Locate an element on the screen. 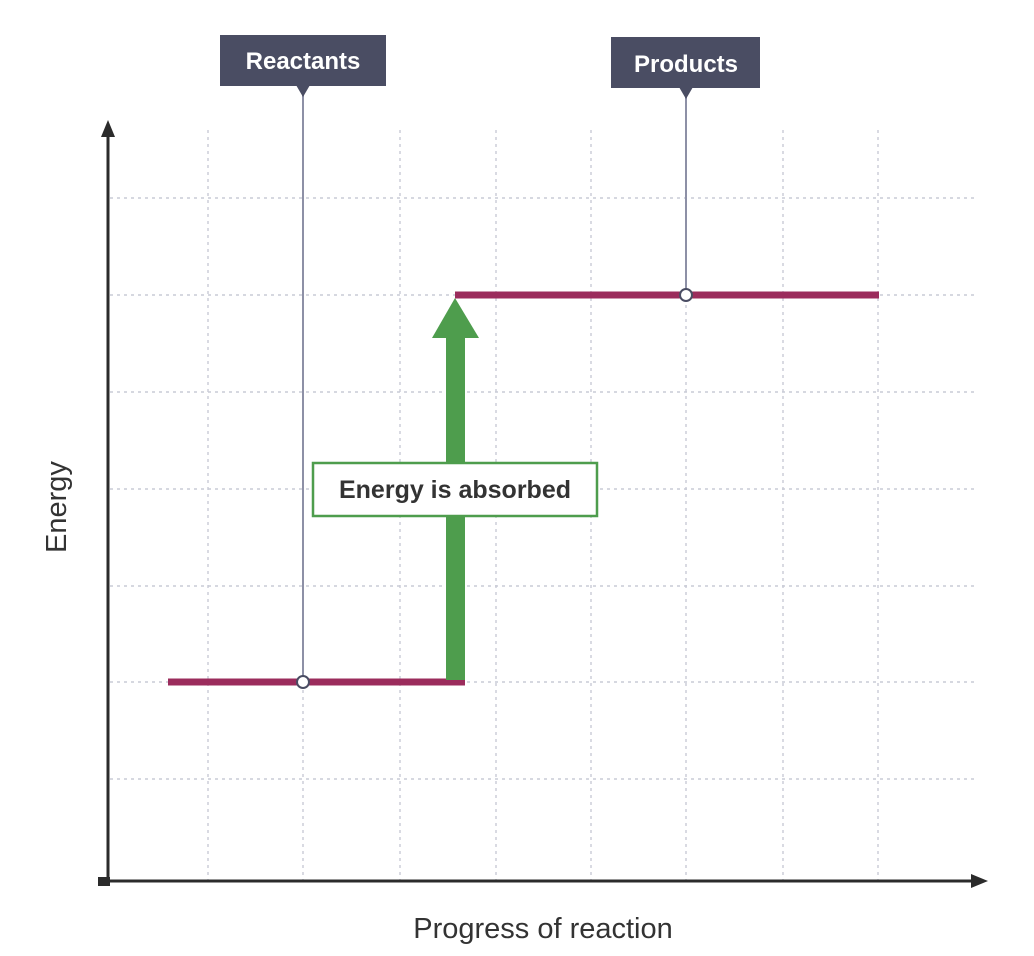 Image resolution: width=1034 pixels, height=956 pixels. callout-box is located at coordinates (455, 489).